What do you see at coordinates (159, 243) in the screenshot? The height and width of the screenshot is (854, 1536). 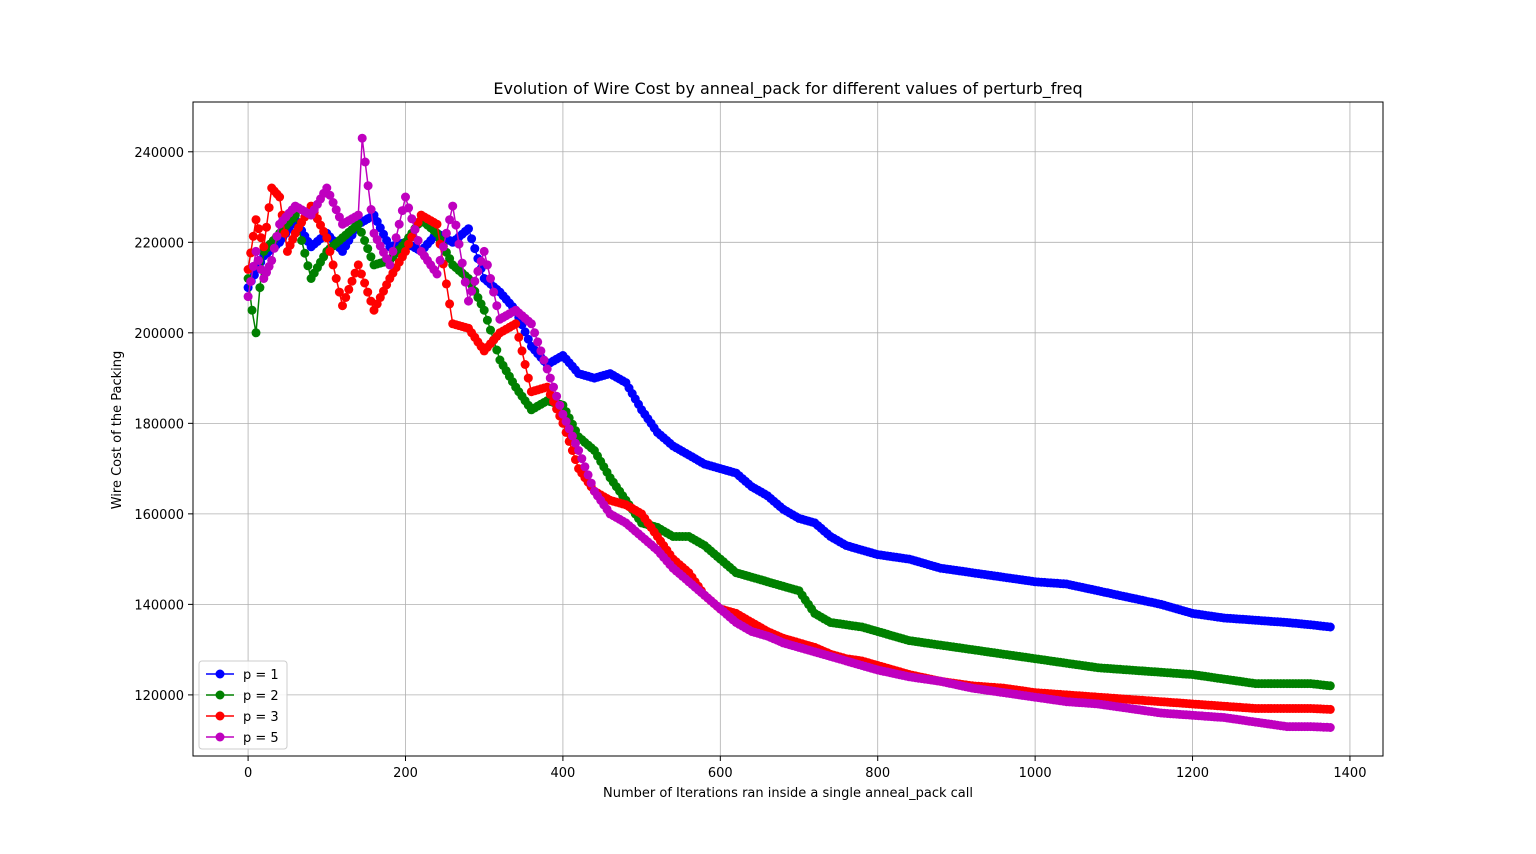 I see `y-tick-label: 220000` at bounding box center [159, 243].